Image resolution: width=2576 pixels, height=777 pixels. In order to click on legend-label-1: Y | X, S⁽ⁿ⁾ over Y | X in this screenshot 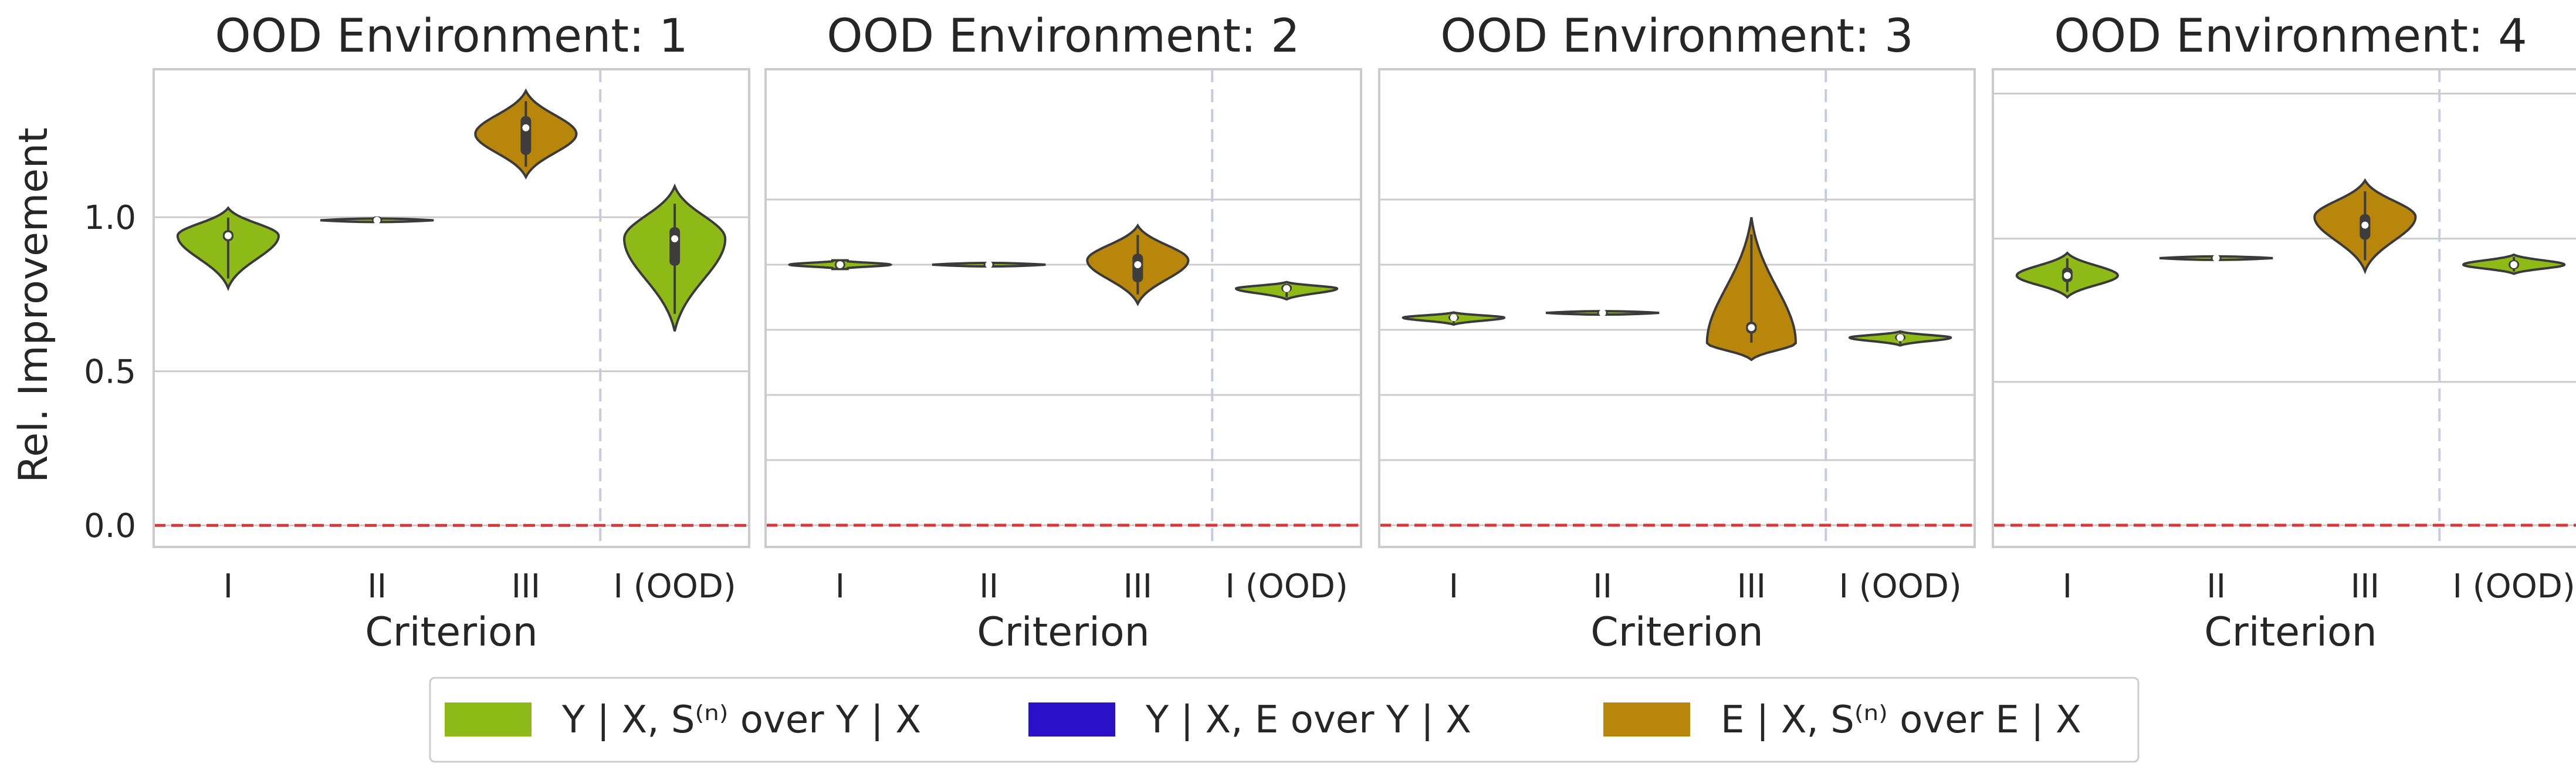, I will do `click(741, 720)`.